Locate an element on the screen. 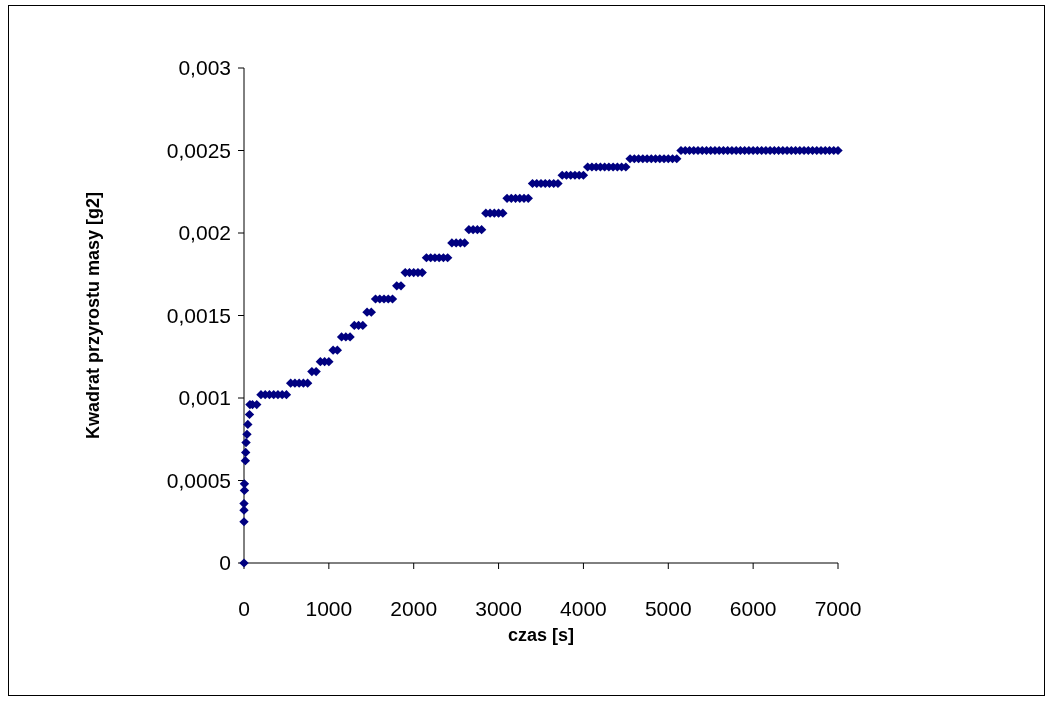 The height and width of the screenshot is (702, 1053). x-tick-label: 3000 is located at coordinates (498, 608).